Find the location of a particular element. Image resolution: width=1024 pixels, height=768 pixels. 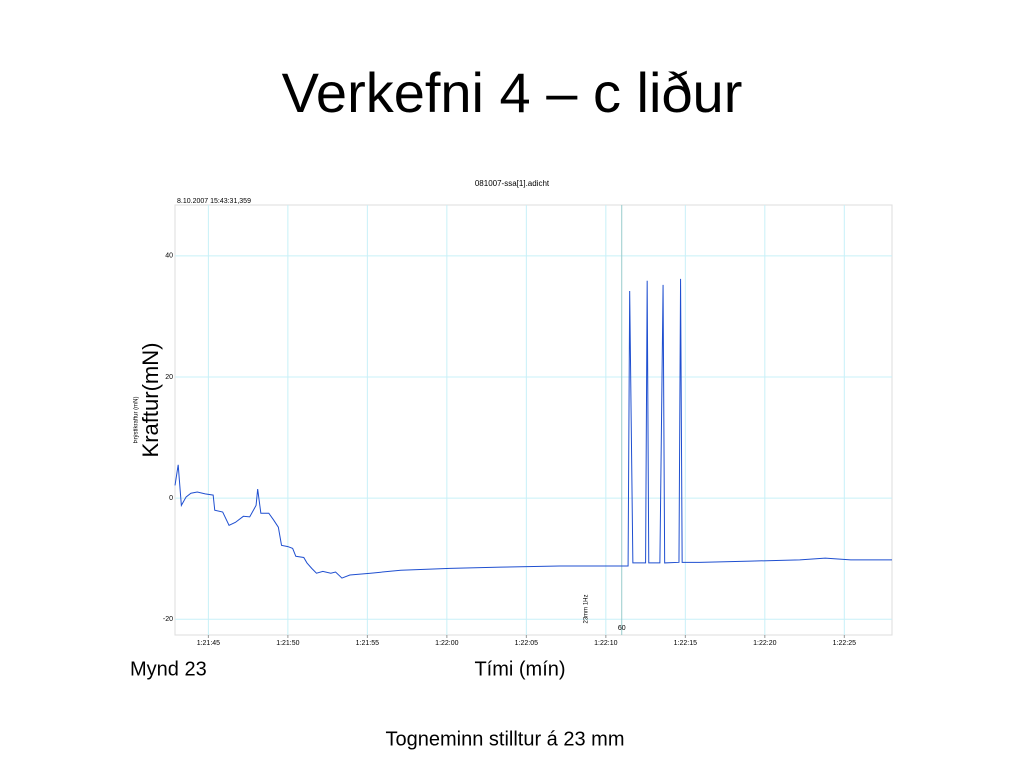

x-tick-label: 1:21:45 is located at coordinates (208, 643).